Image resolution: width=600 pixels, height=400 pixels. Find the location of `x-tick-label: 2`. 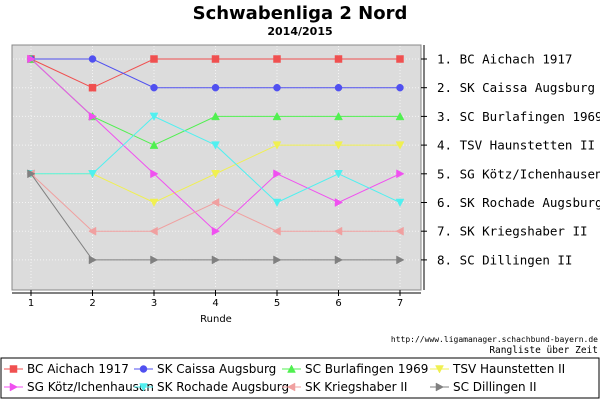

x-tick-label: 2 is located at coordinates (92, 303).